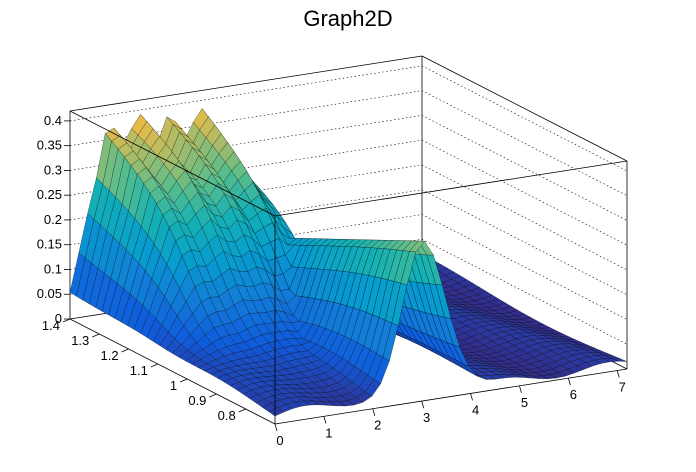 The width and height of the screenshot is (696, 472). What do you see at coordinates (53, 268) in the screenshot?
I see `z-tick-label: 0.1` at bounding box center [53, 268].